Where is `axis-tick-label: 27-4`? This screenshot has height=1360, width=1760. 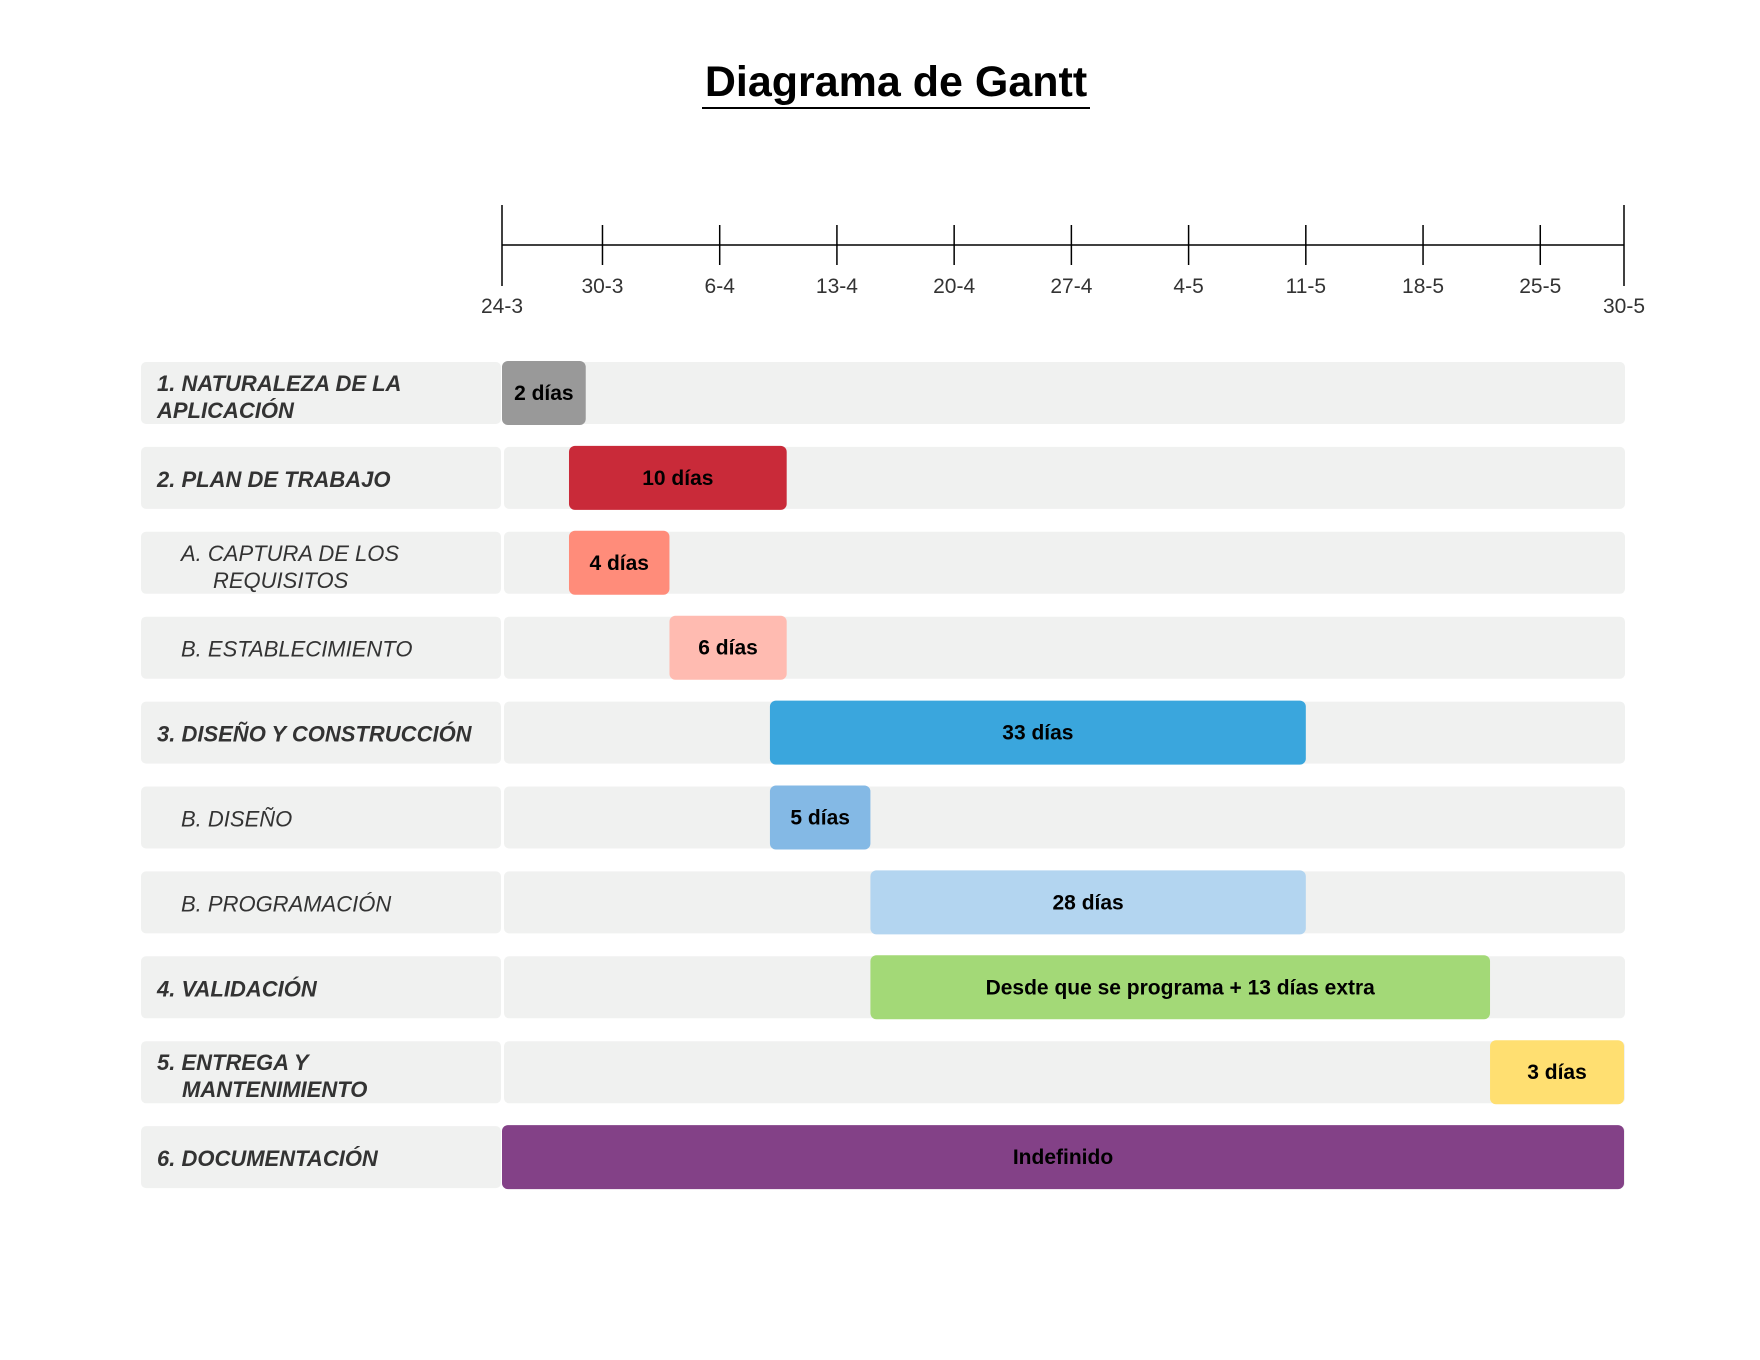 axis-tick-label: 27-4 is located at coordinates (1071, 286).